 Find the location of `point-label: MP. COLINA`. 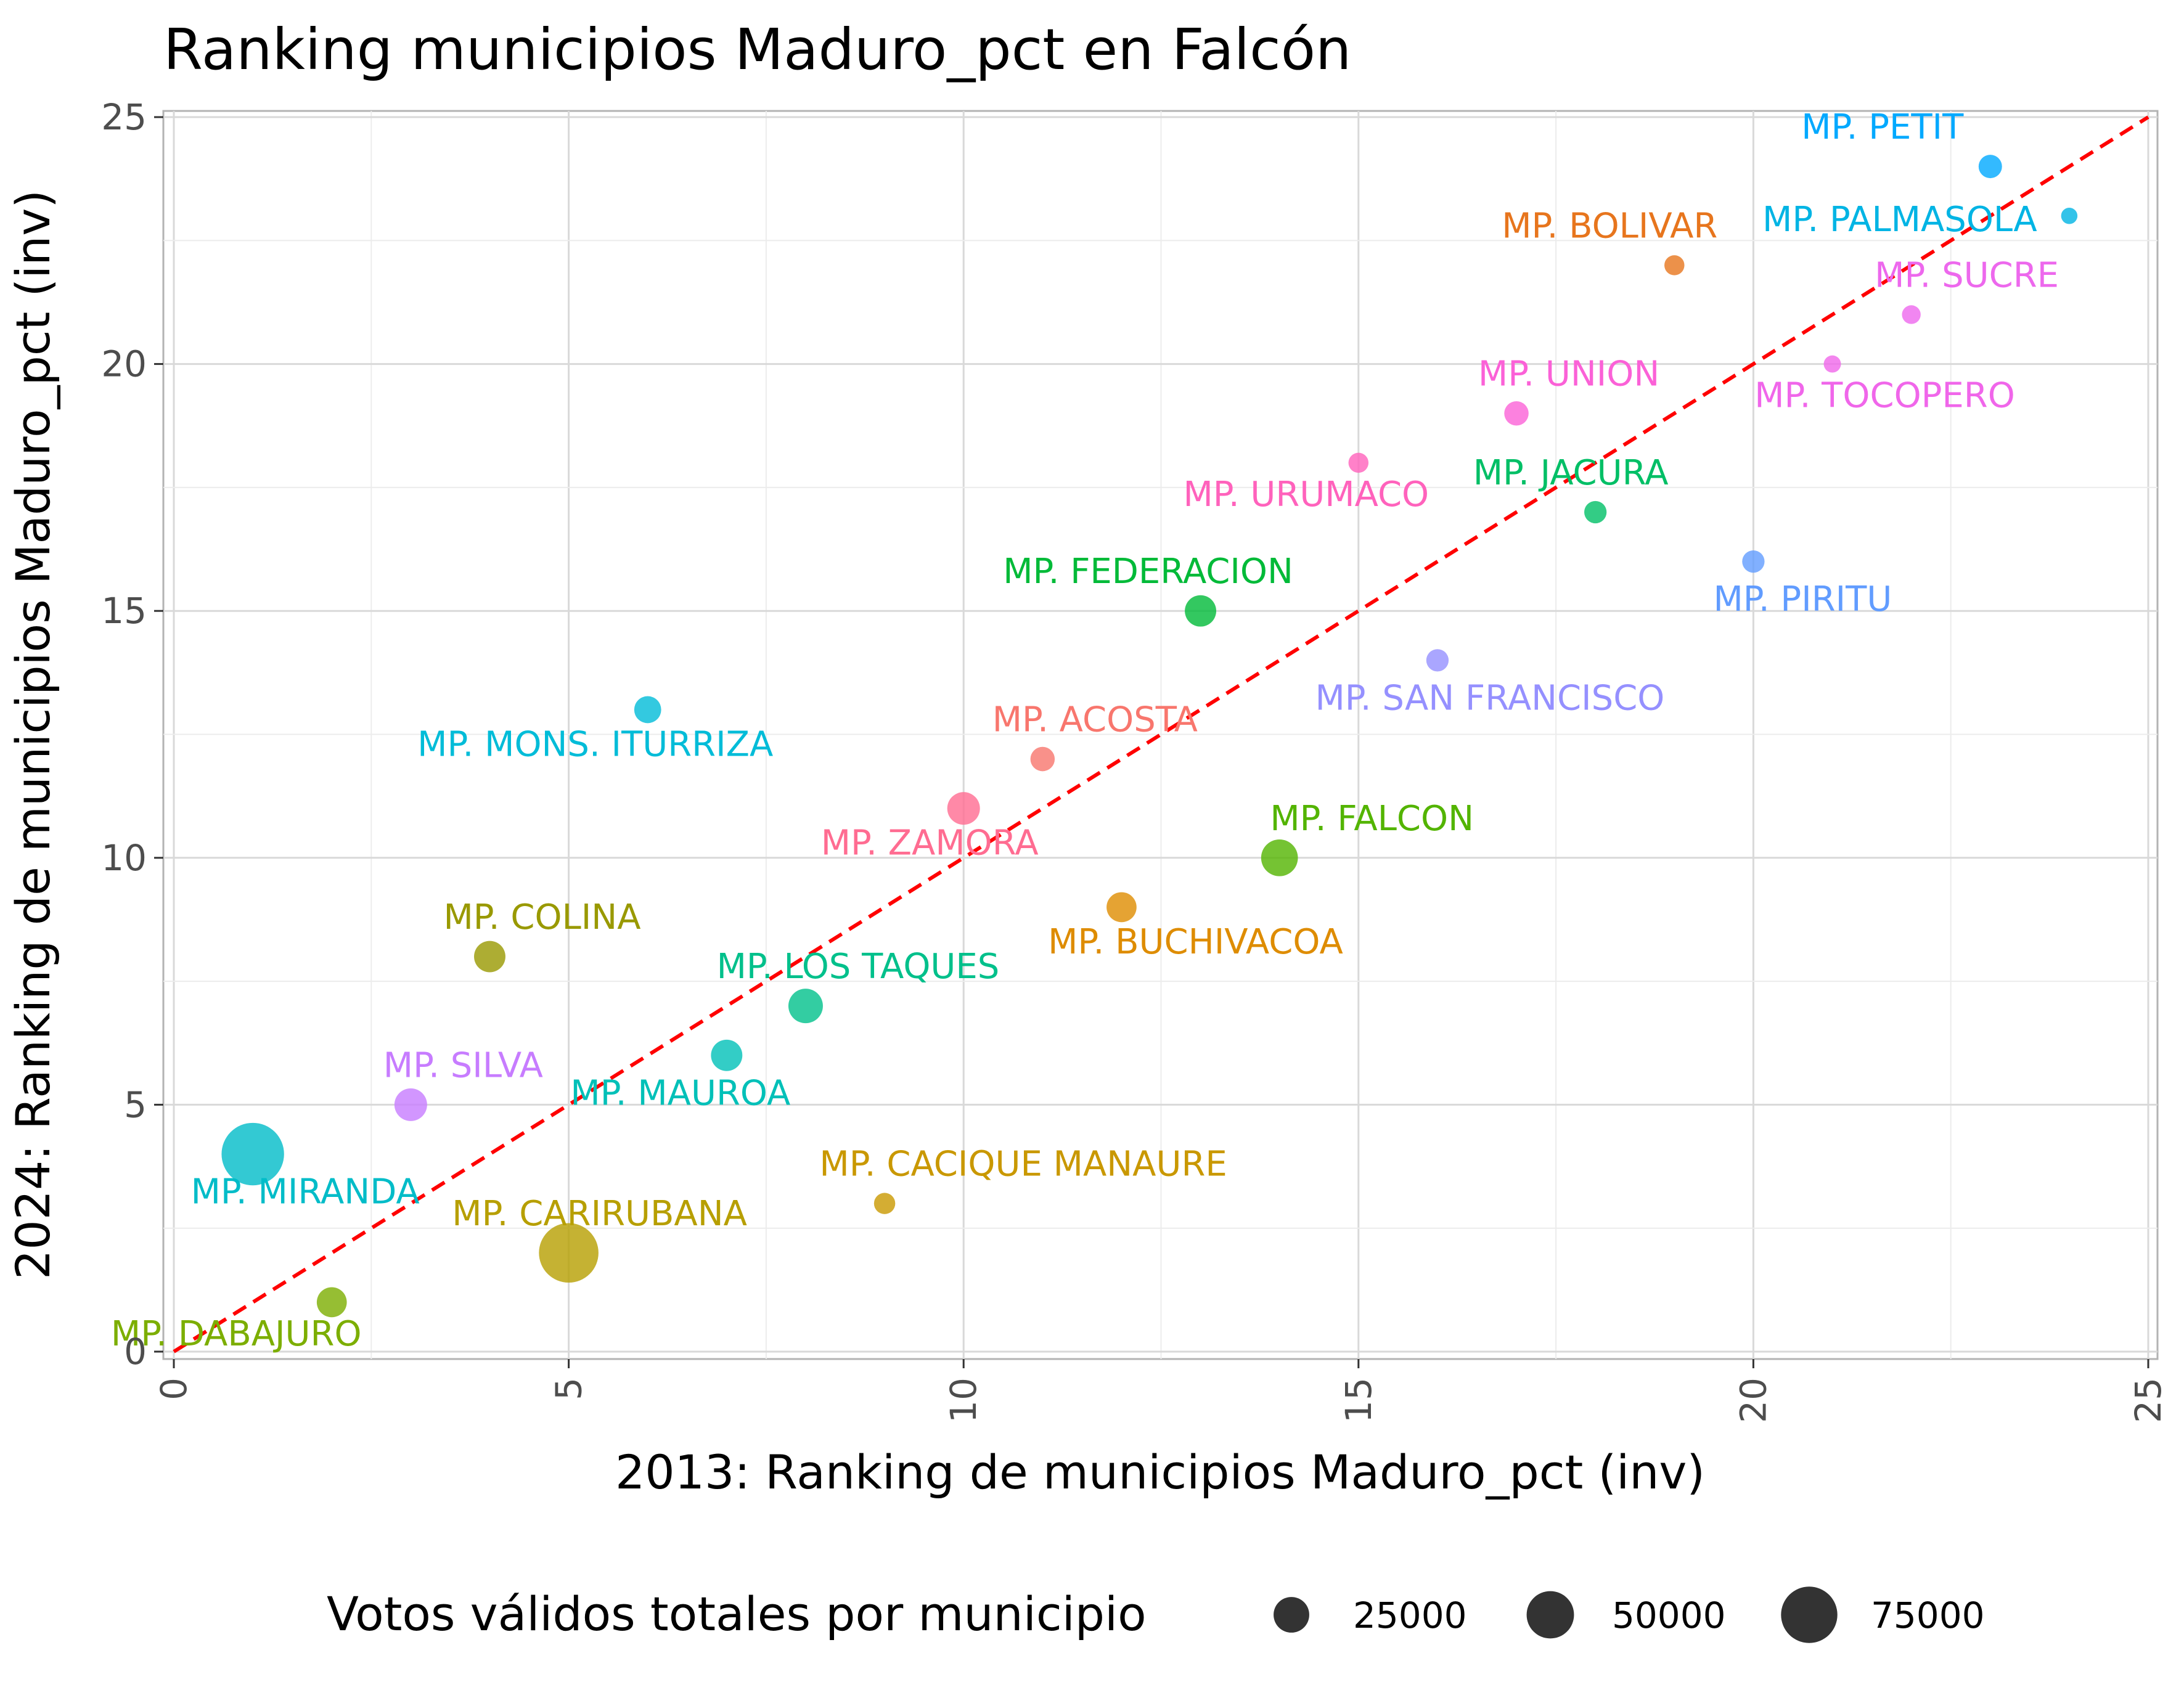

point-label: MP. COLINA is located at coordinates (542, 917).